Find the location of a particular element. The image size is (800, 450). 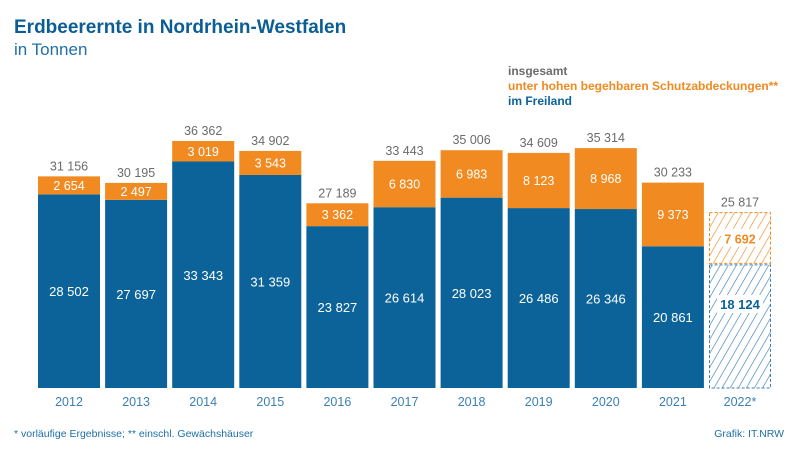

label-schutz: 6 983 is located at coordinates (471, 174).